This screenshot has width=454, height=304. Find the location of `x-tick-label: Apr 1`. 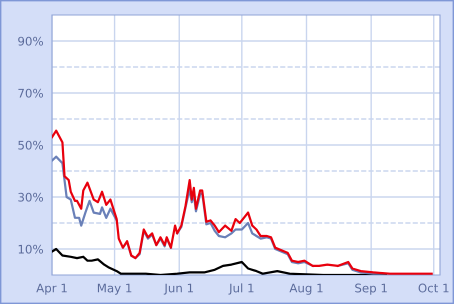

x-tick-label: Apr 1 is located at coordinates (51, 289).